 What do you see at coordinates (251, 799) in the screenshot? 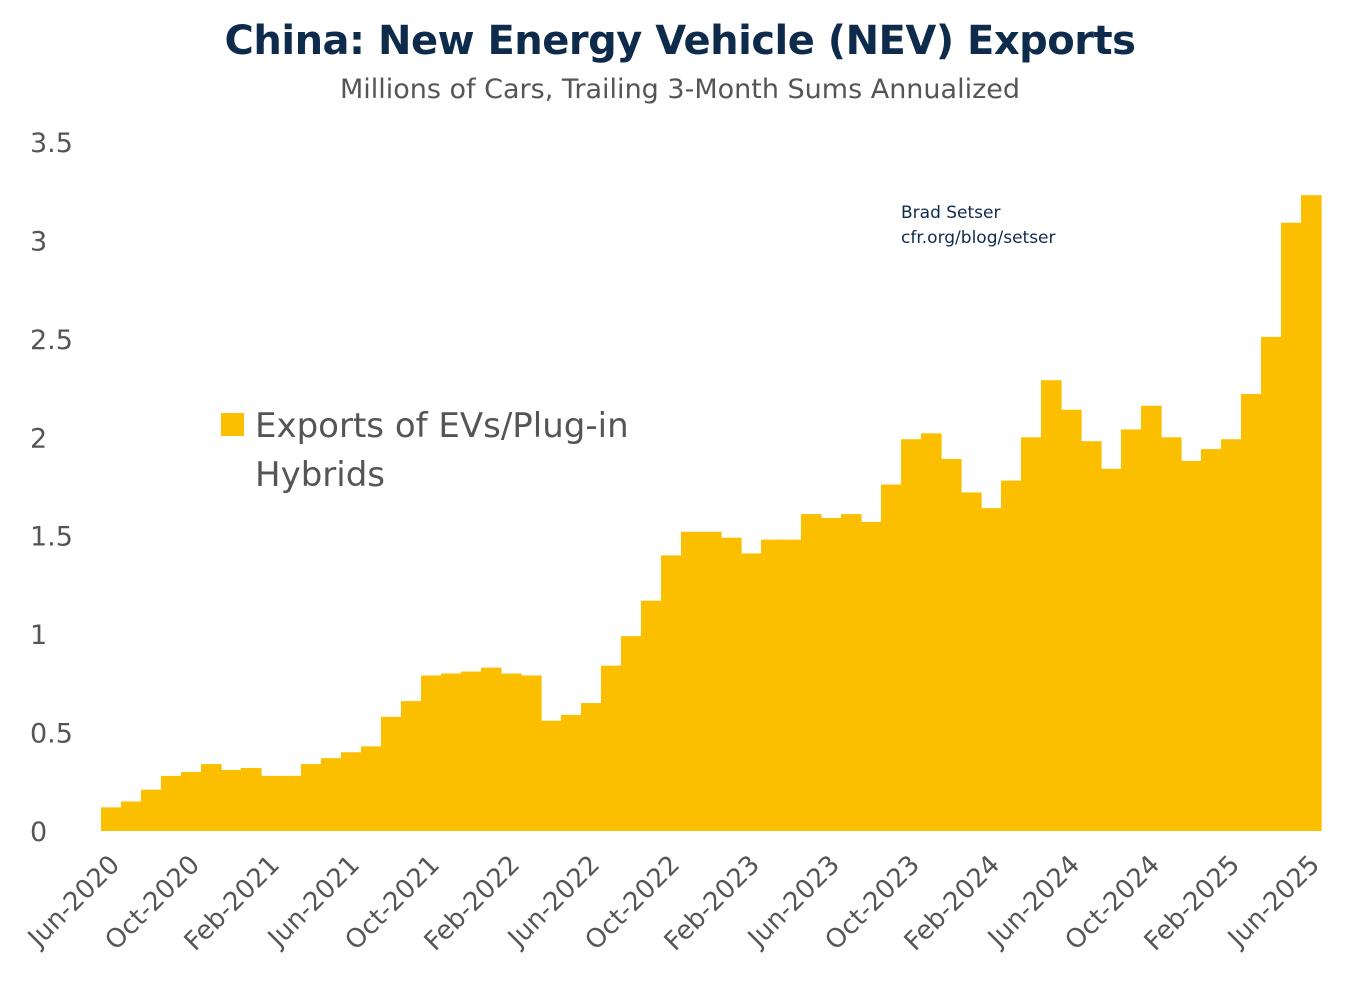
I see `bar-jan-2021` at bounding box center [251, 799].